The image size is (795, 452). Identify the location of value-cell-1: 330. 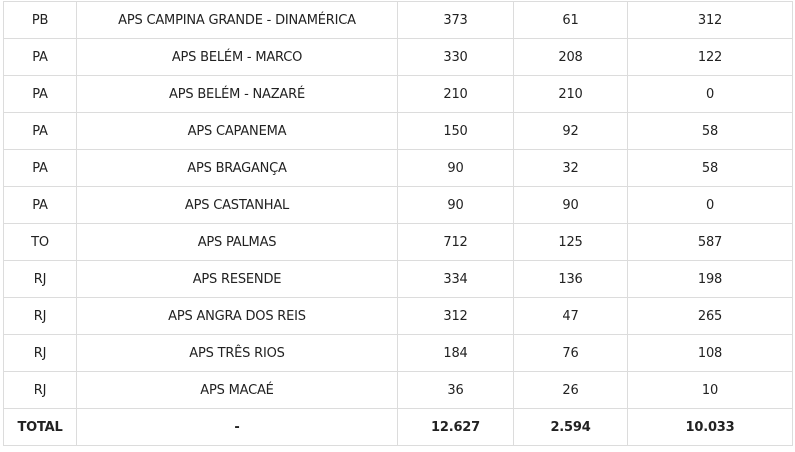
(455, 57).